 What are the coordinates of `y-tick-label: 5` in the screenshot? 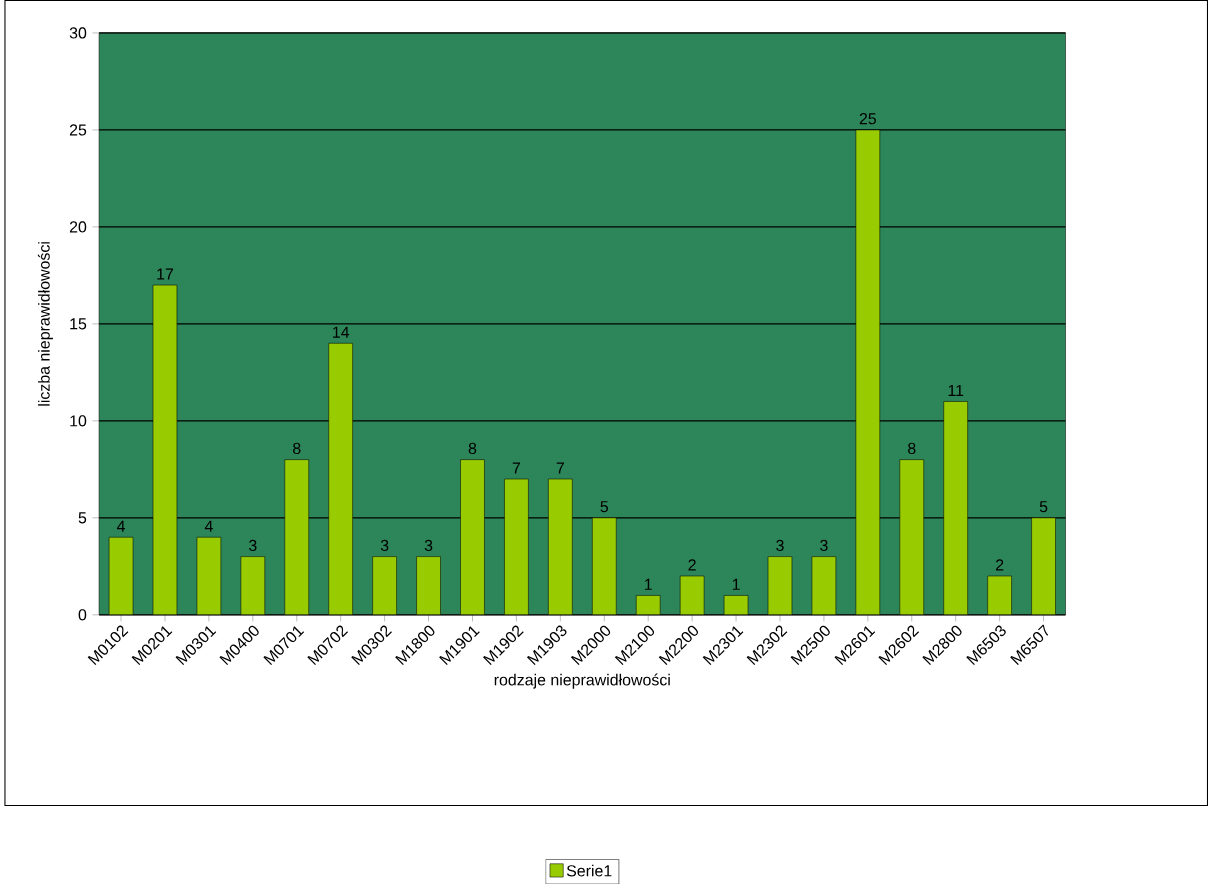 It's located at (82, 518).